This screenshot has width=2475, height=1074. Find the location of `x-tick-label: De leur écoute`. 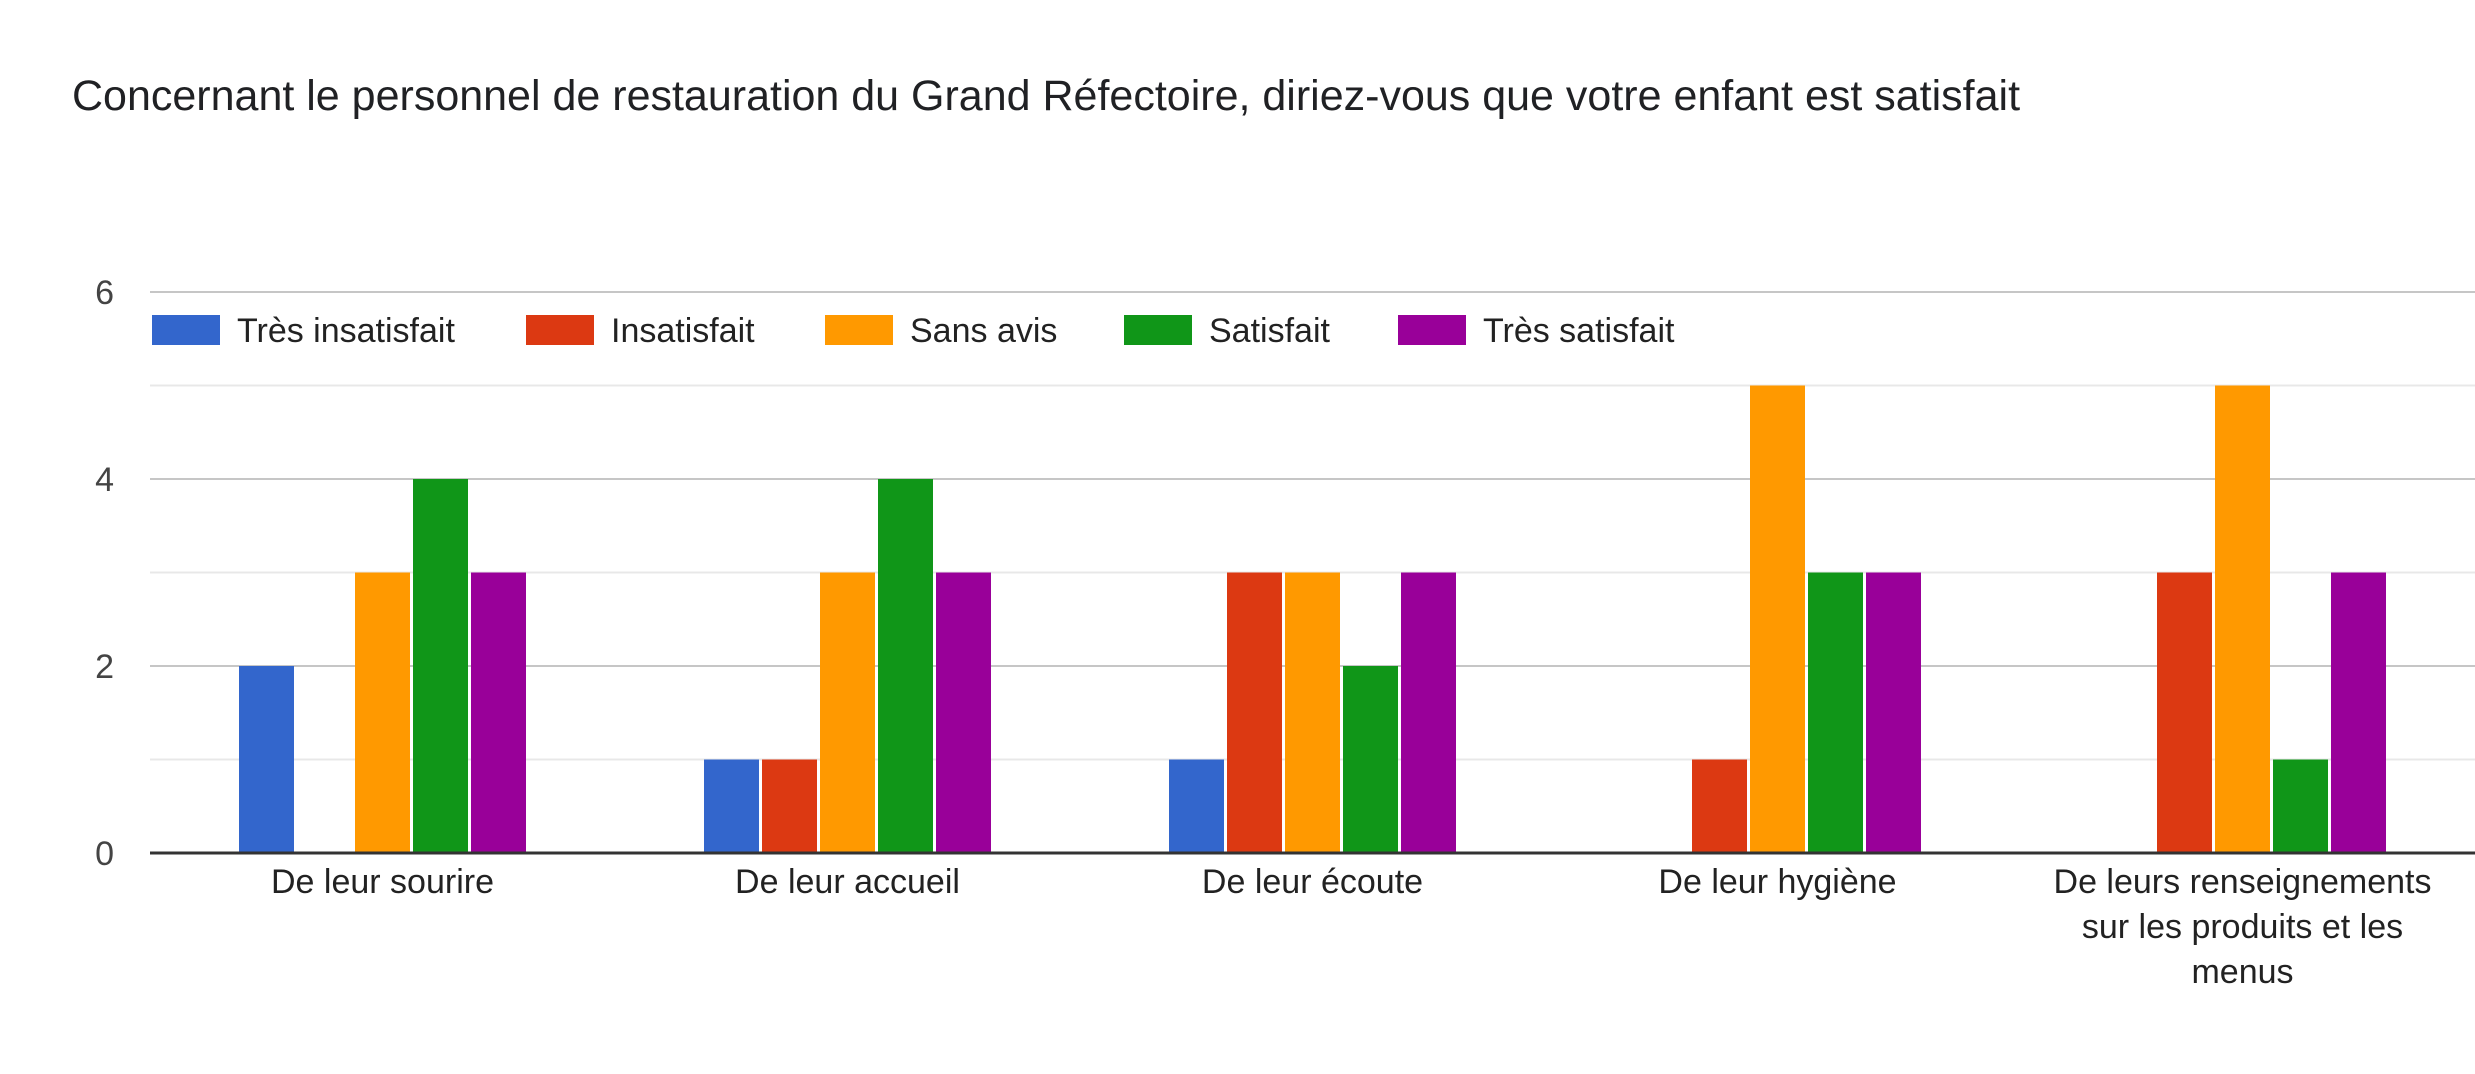

x-tick-label: De leur écoute is located at coordinates (1312, 882).